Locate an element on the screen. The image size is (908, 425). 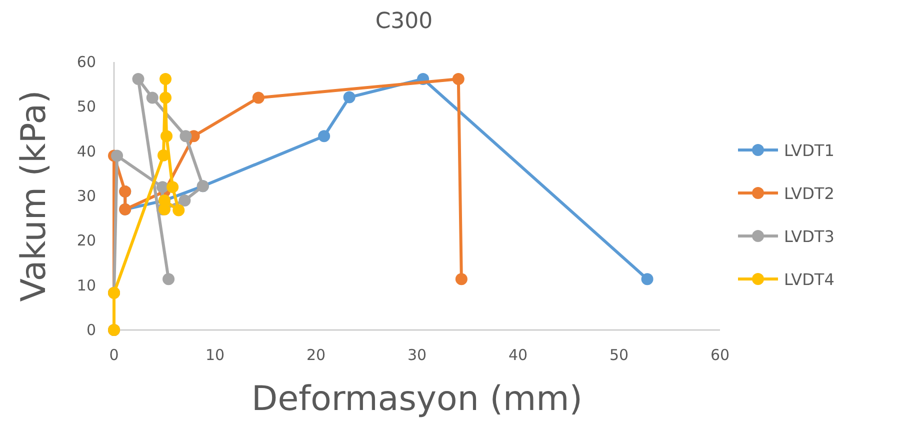
y-tick-label: 60 is located at coordinates (86, 62).